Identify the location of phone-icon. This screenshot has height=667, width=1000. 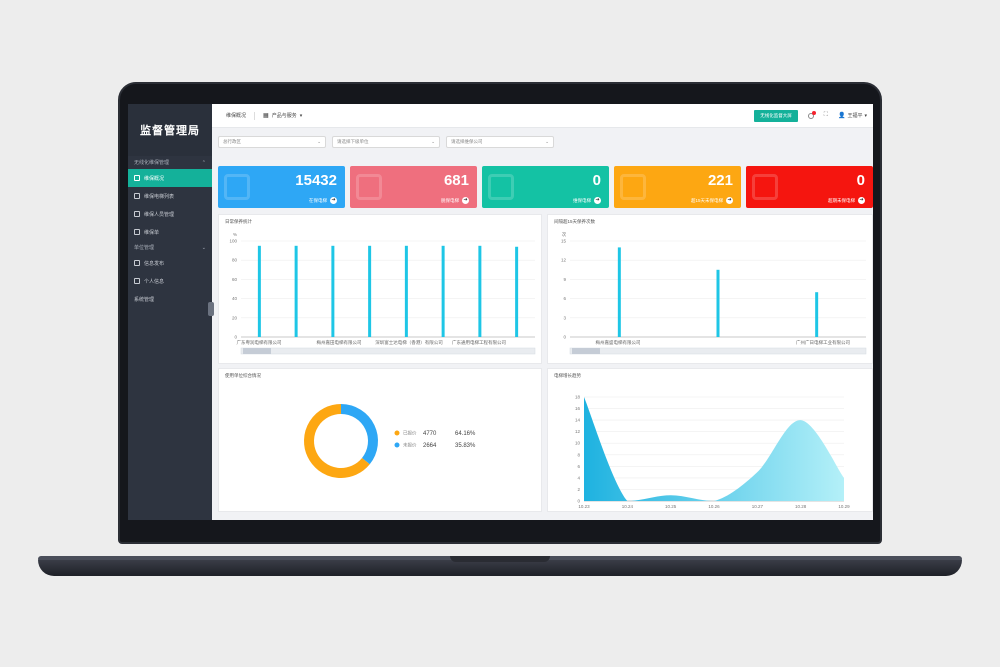
(137, 178).